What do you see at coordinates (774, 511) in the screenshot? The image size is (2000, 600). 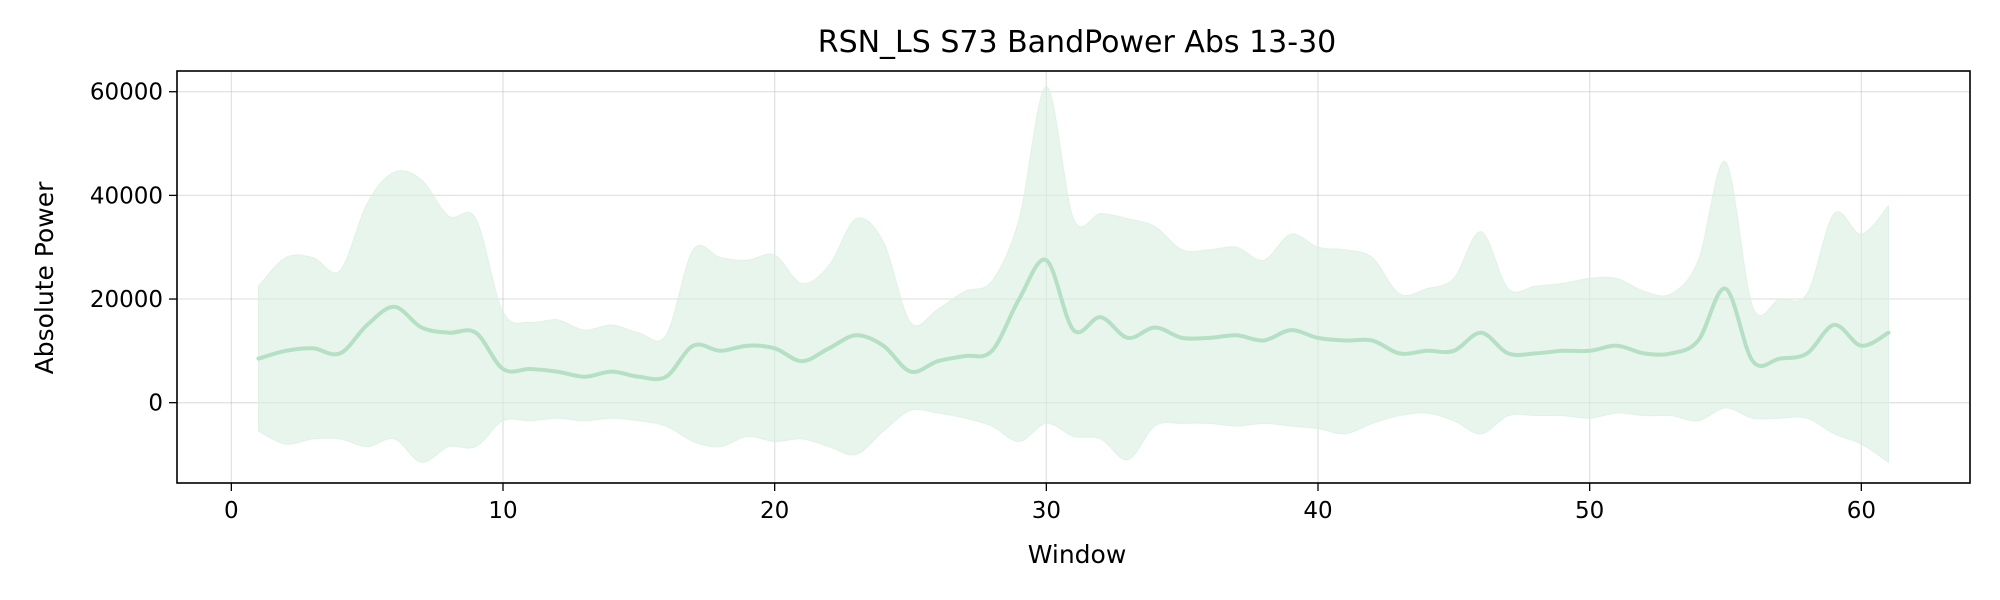 I see `x-tick-label: 20` at bounding box center [774, 511].